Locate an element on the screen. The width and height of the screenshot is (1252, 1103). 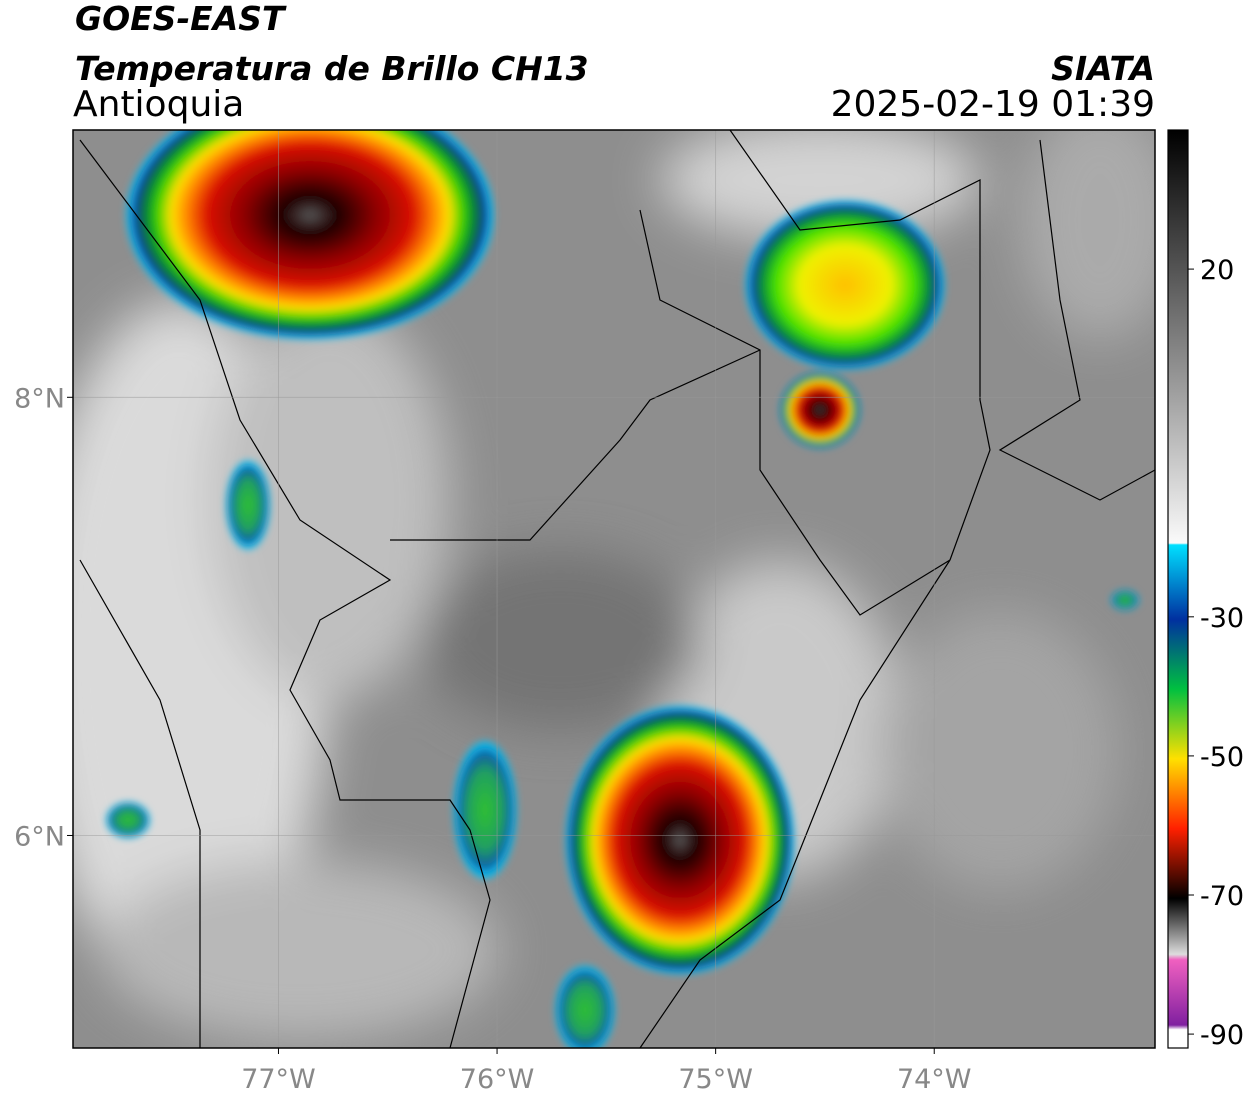
y-tick-label: 8°N is located at coordinates (39, 398).